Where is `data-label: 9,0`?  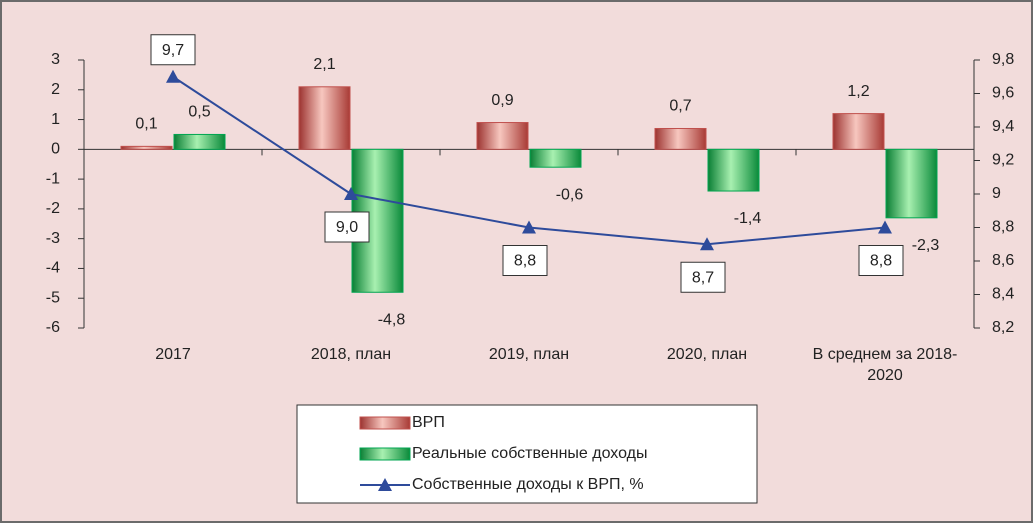
data-label: 9,0 is located at coordinates (347, 227).